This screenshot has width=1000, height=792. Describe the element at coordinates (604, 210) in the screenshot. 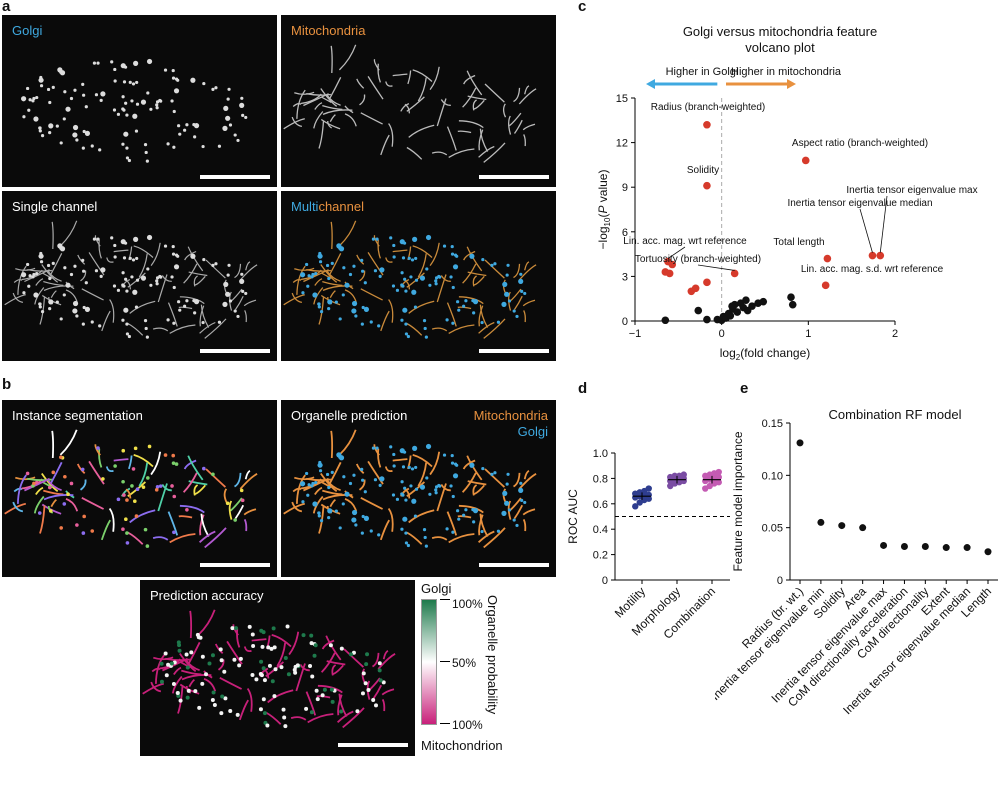

I see `volcano-ylabel: −log10(P value)` at that location.